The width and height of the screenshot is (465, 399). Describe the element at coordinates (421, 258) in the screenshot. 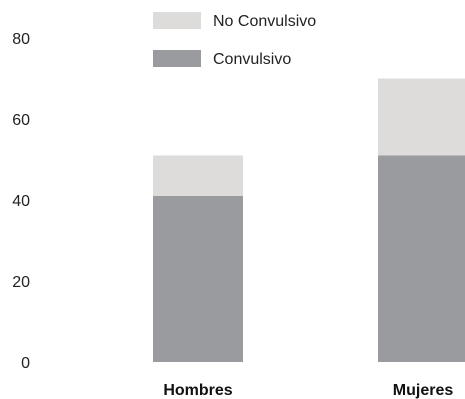

I see `bar-mujeres-convulsivo` at that location.